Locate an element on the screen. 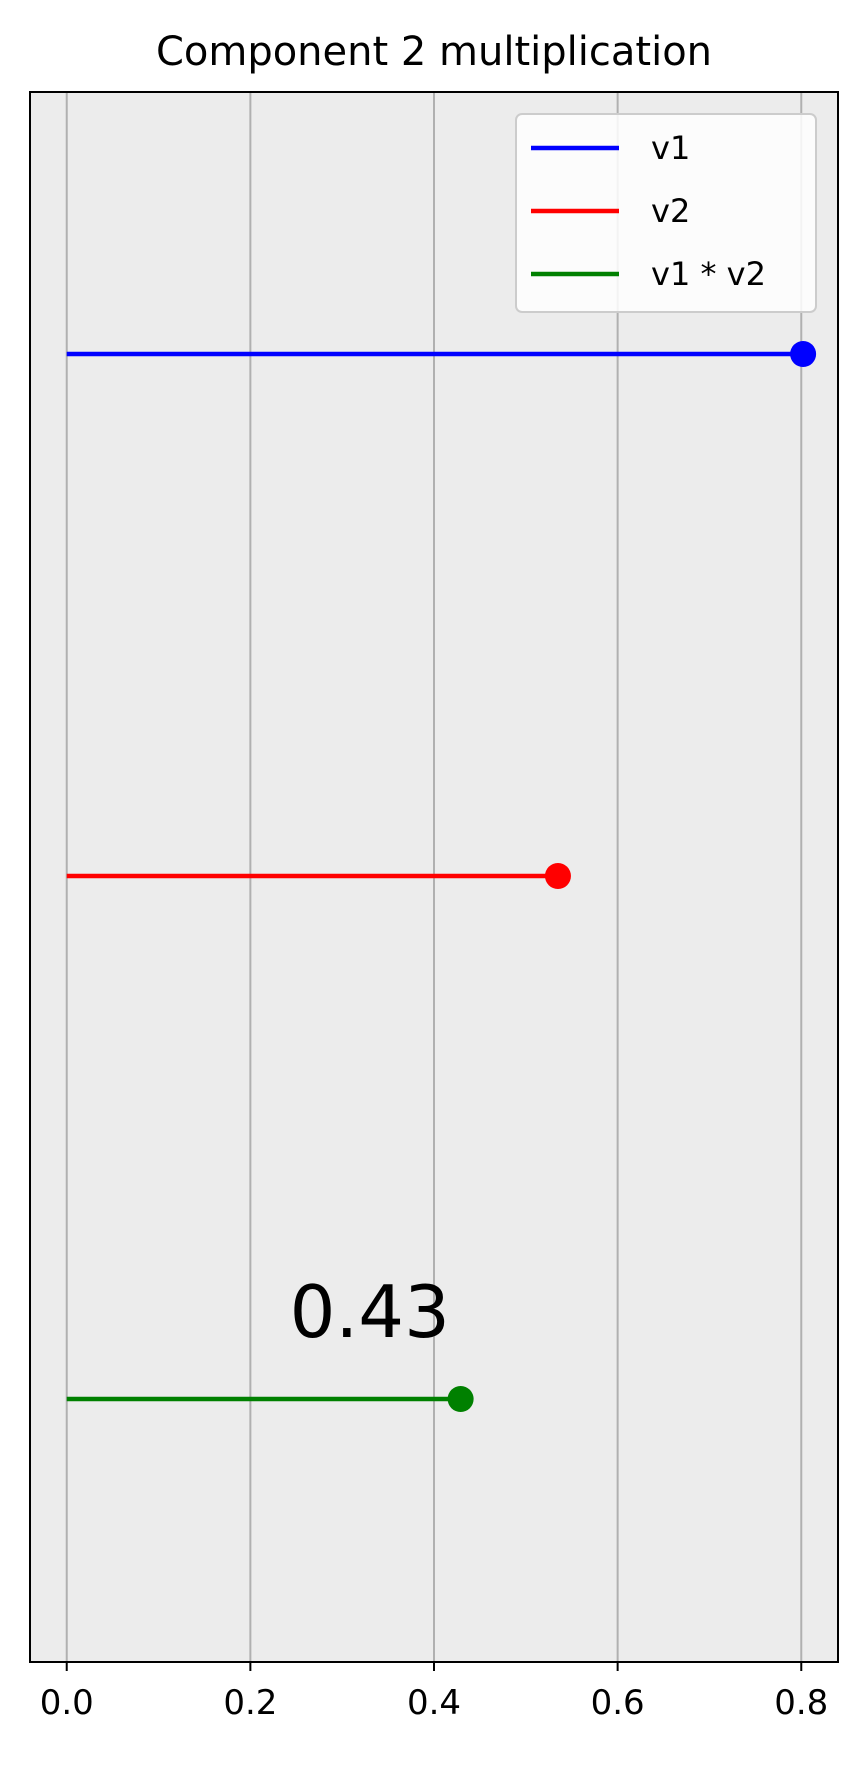  x-tick-label: 0.8 is located at coordinates (801, 1703).